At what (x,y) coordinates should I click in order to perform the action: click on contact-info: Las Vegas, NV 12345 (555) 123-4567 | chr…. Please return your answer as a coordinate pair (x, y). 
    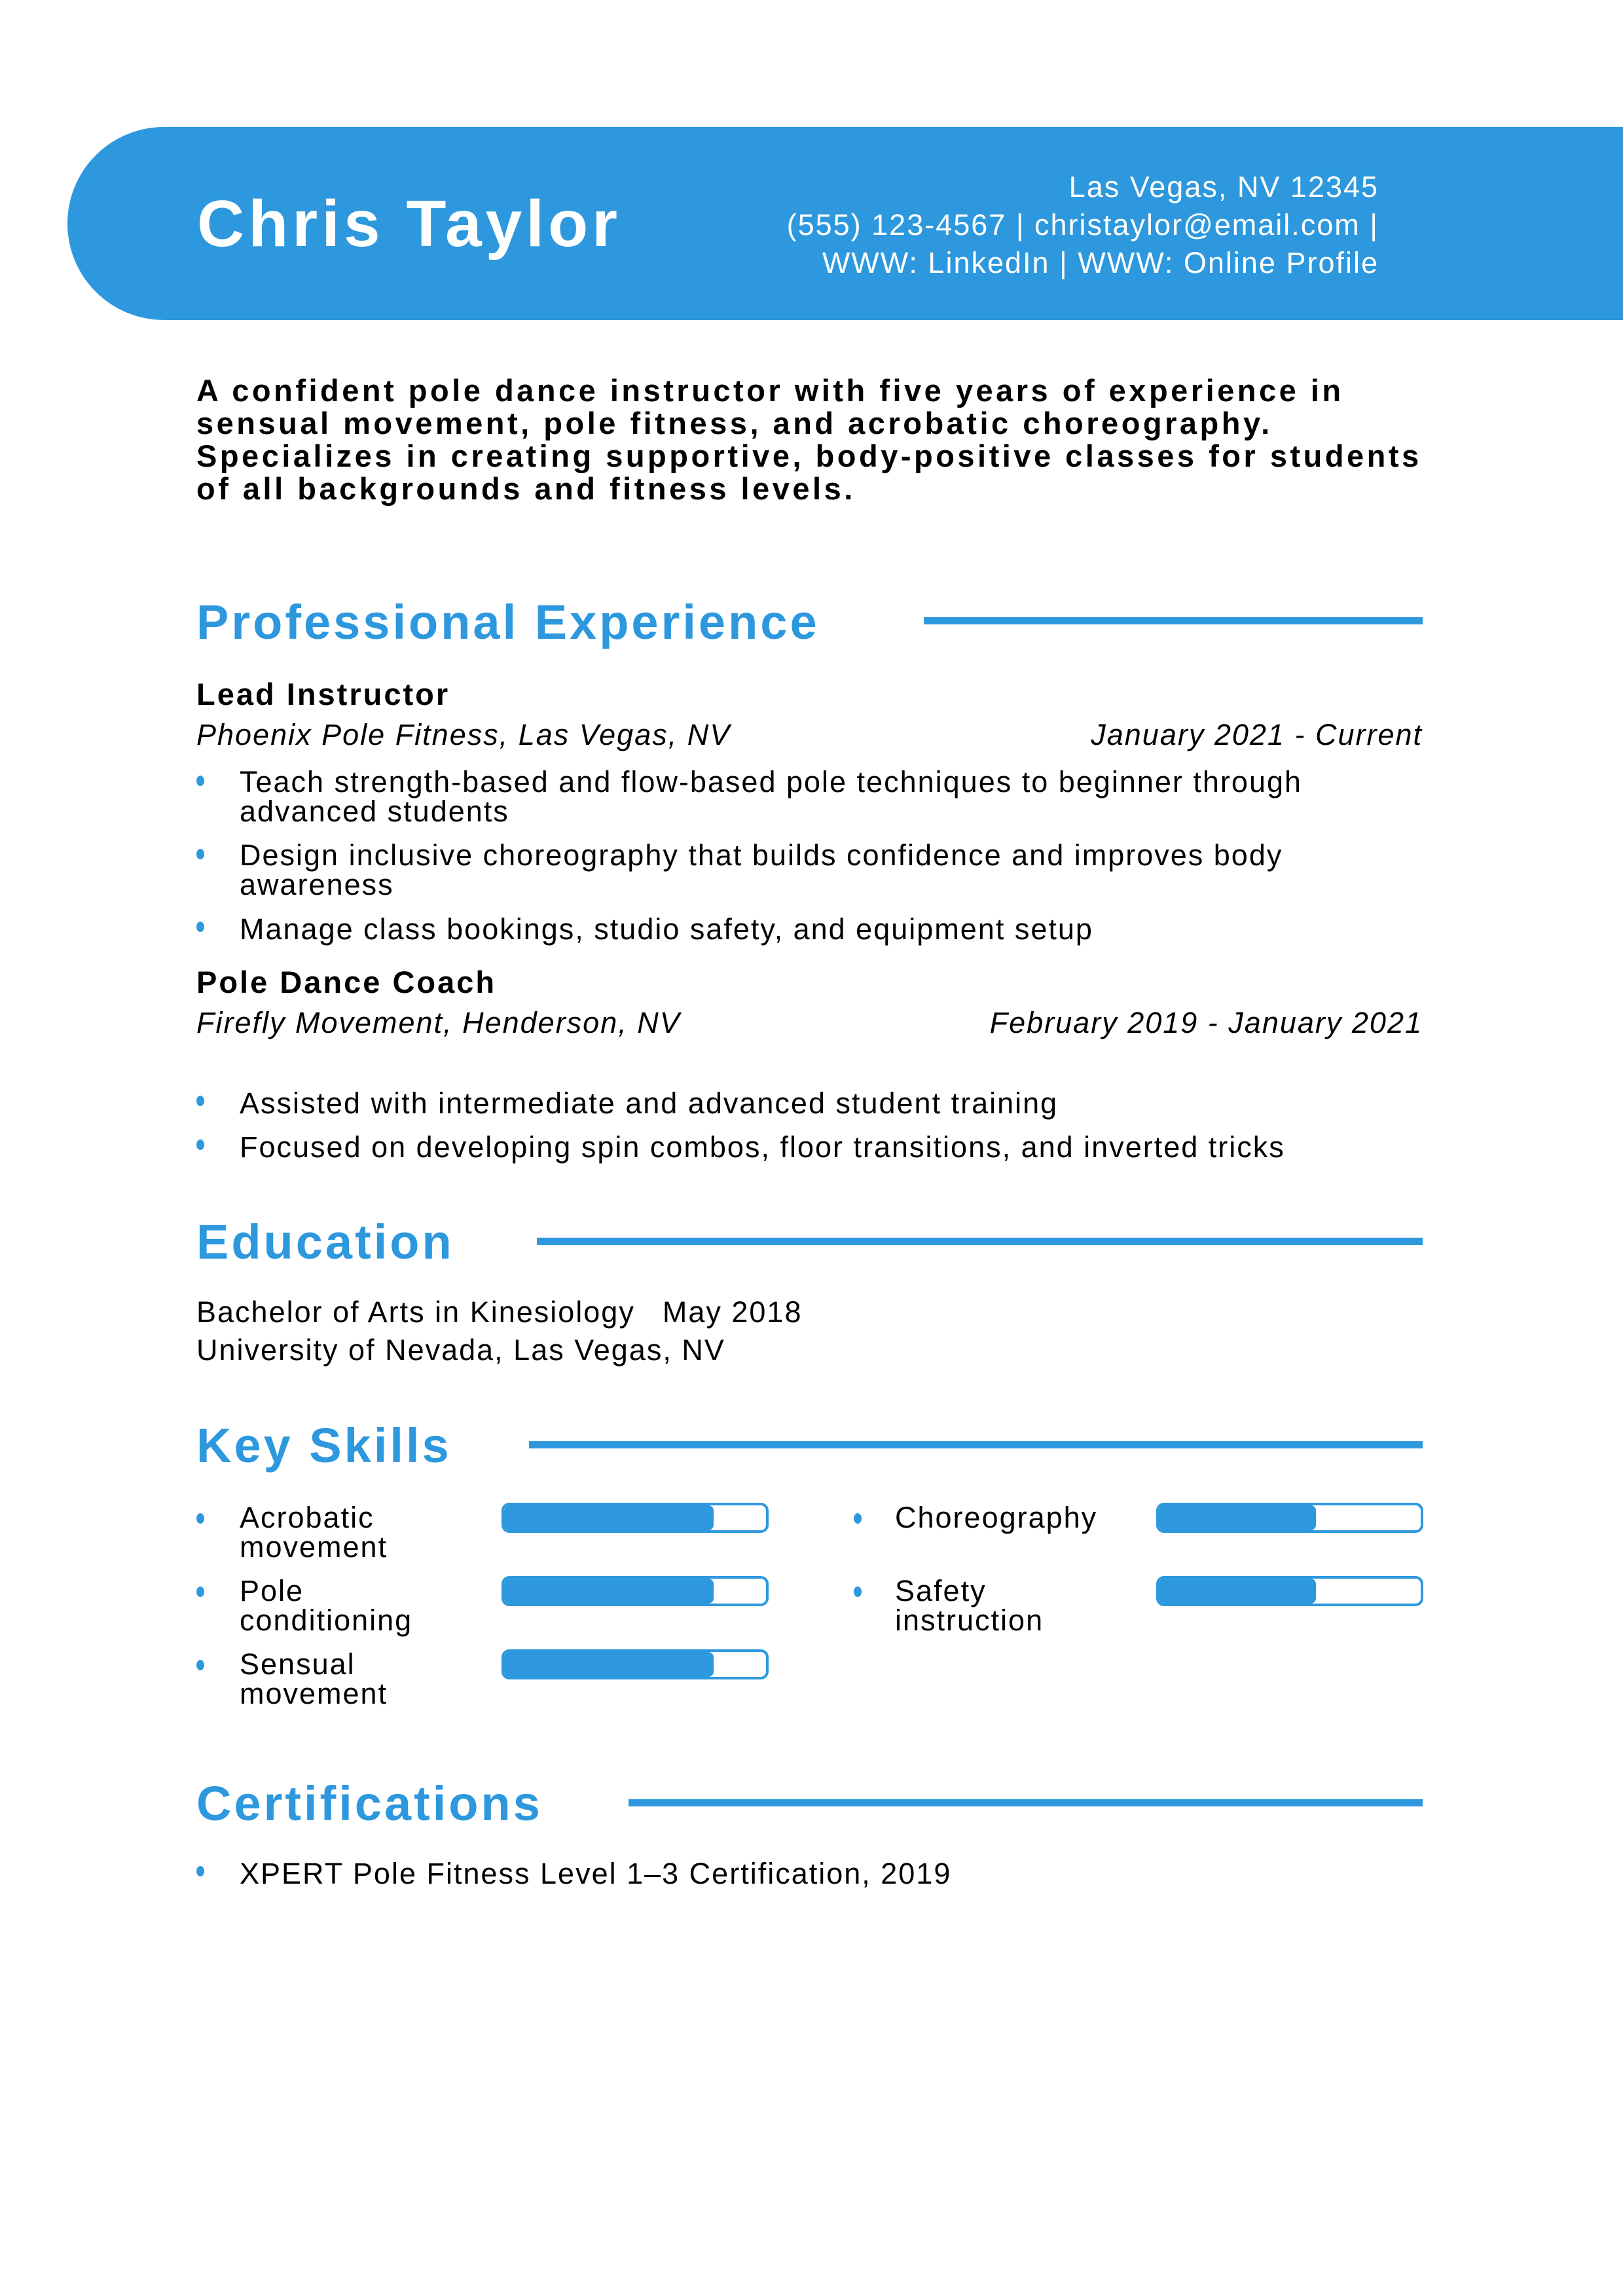
    Looking at the image, I should click on (1083, 225).